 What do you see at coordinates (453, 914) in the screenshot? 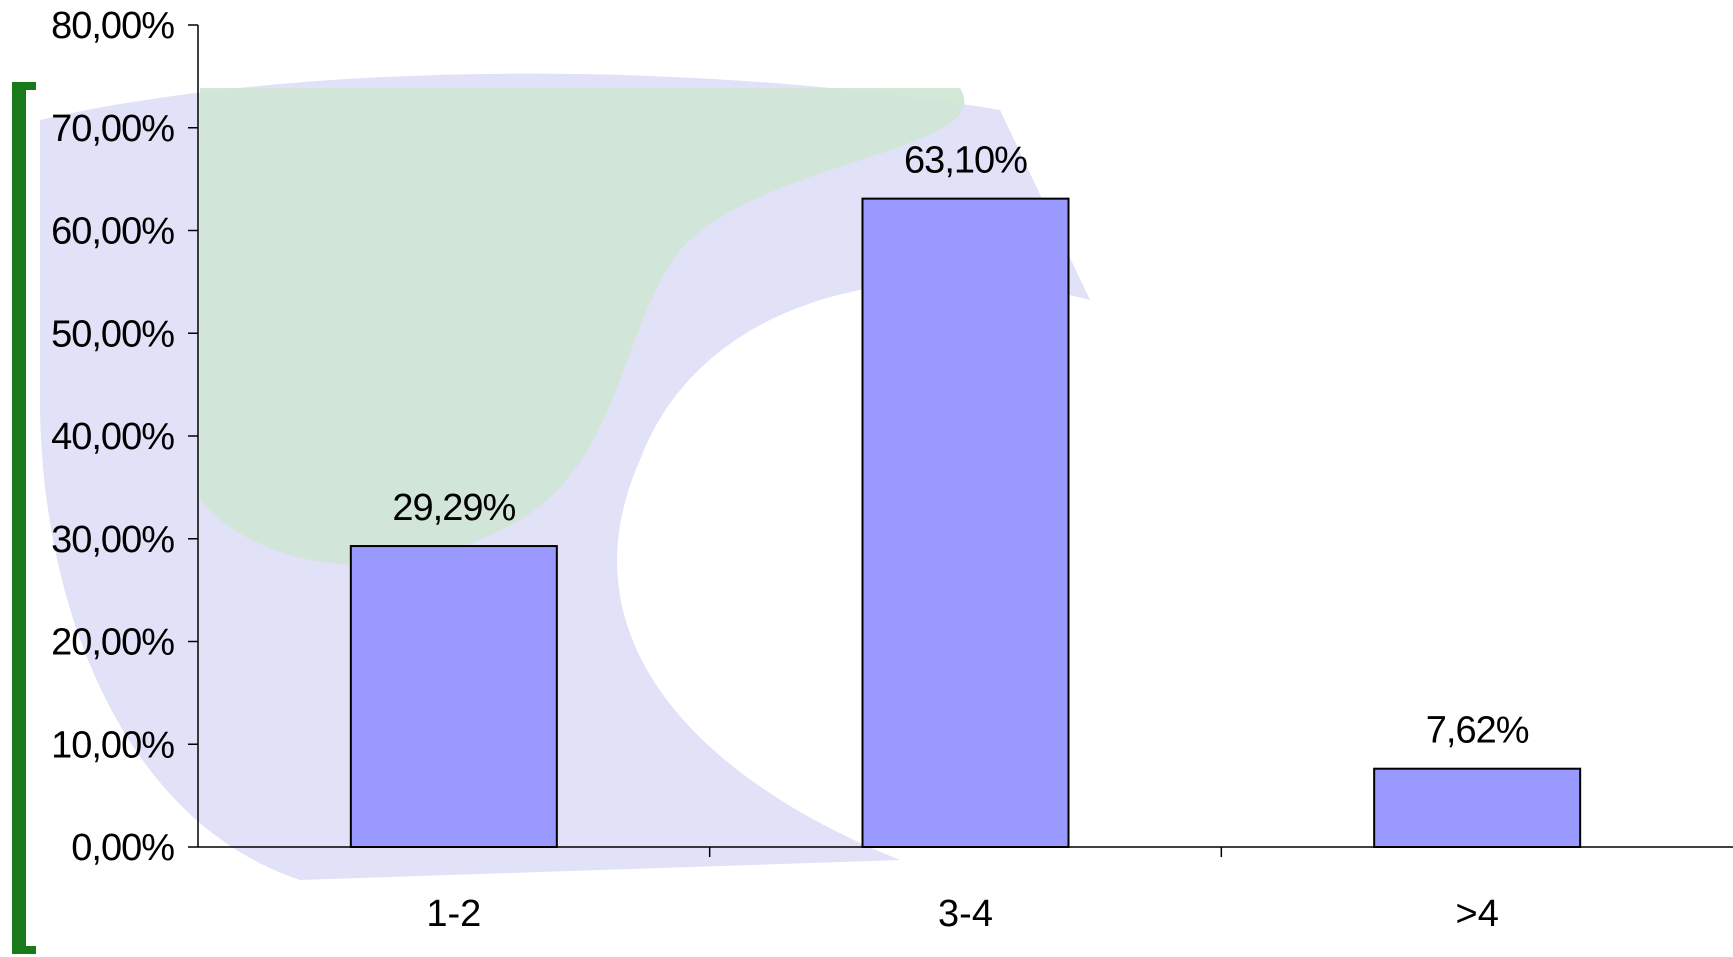
I see `x-category-label: 1-2` at bounding box center [453, 914].